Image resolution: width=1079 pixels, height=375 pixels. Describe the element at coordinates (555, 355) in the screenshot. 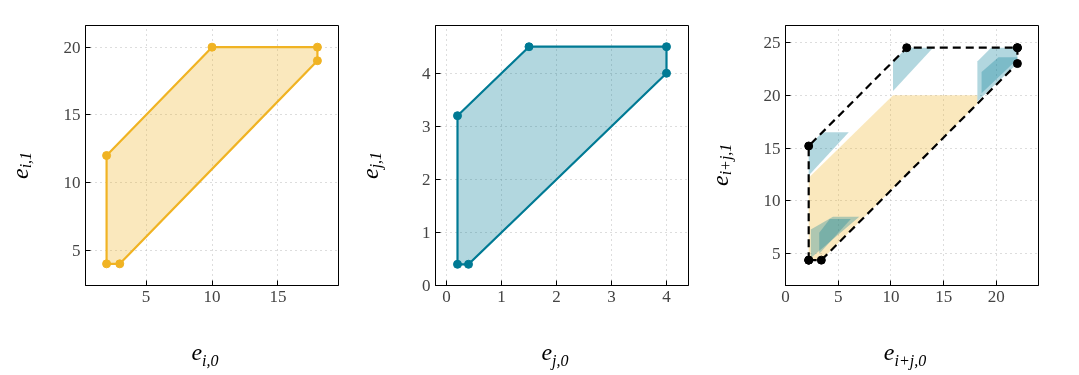

I see `x-axis-title: e$_{j,0}$` at that location.